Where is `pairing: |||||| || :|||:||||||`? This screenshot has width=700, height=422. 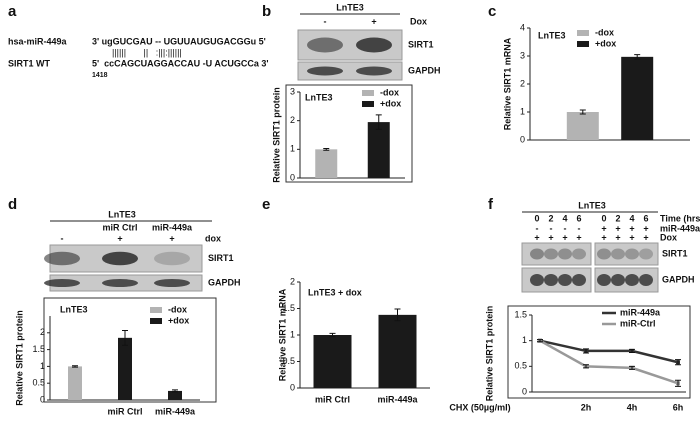
pairing: |||||| || :|||:|||||| is located at coordinates (147, 52).